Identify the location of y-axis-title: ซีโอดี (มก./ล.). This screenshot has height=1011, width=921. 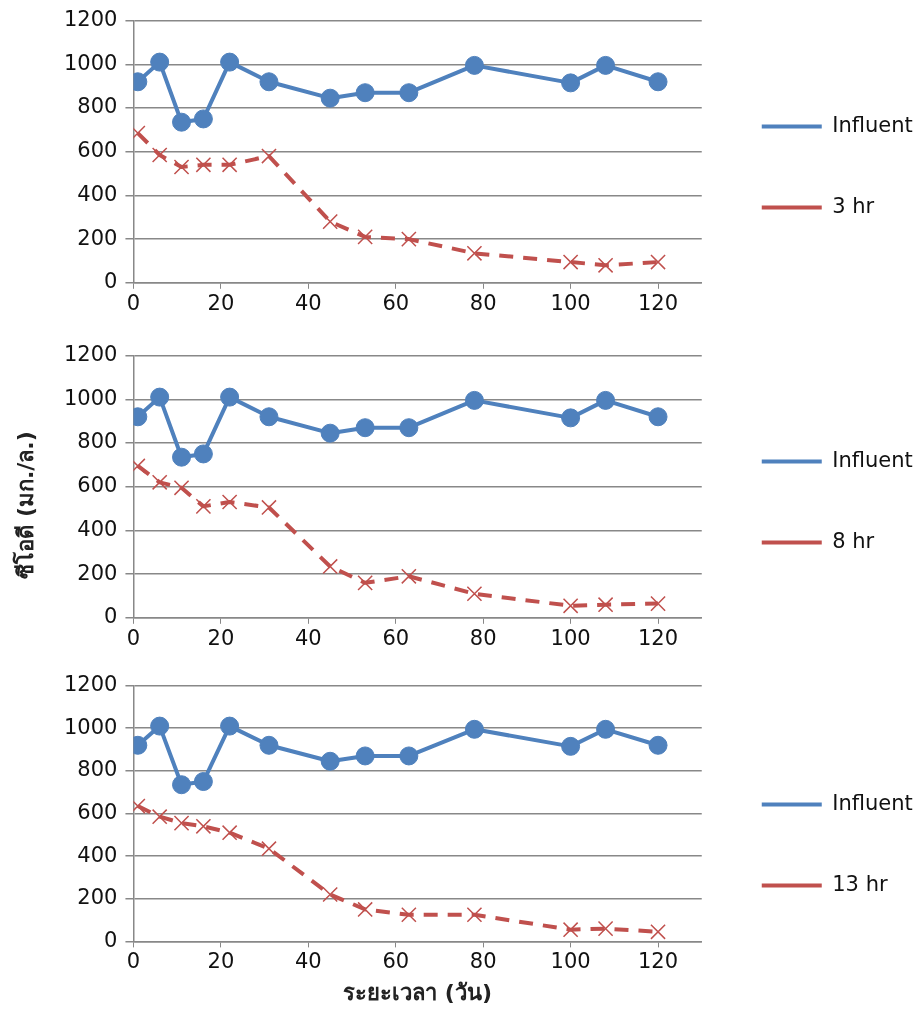
(25, 505).